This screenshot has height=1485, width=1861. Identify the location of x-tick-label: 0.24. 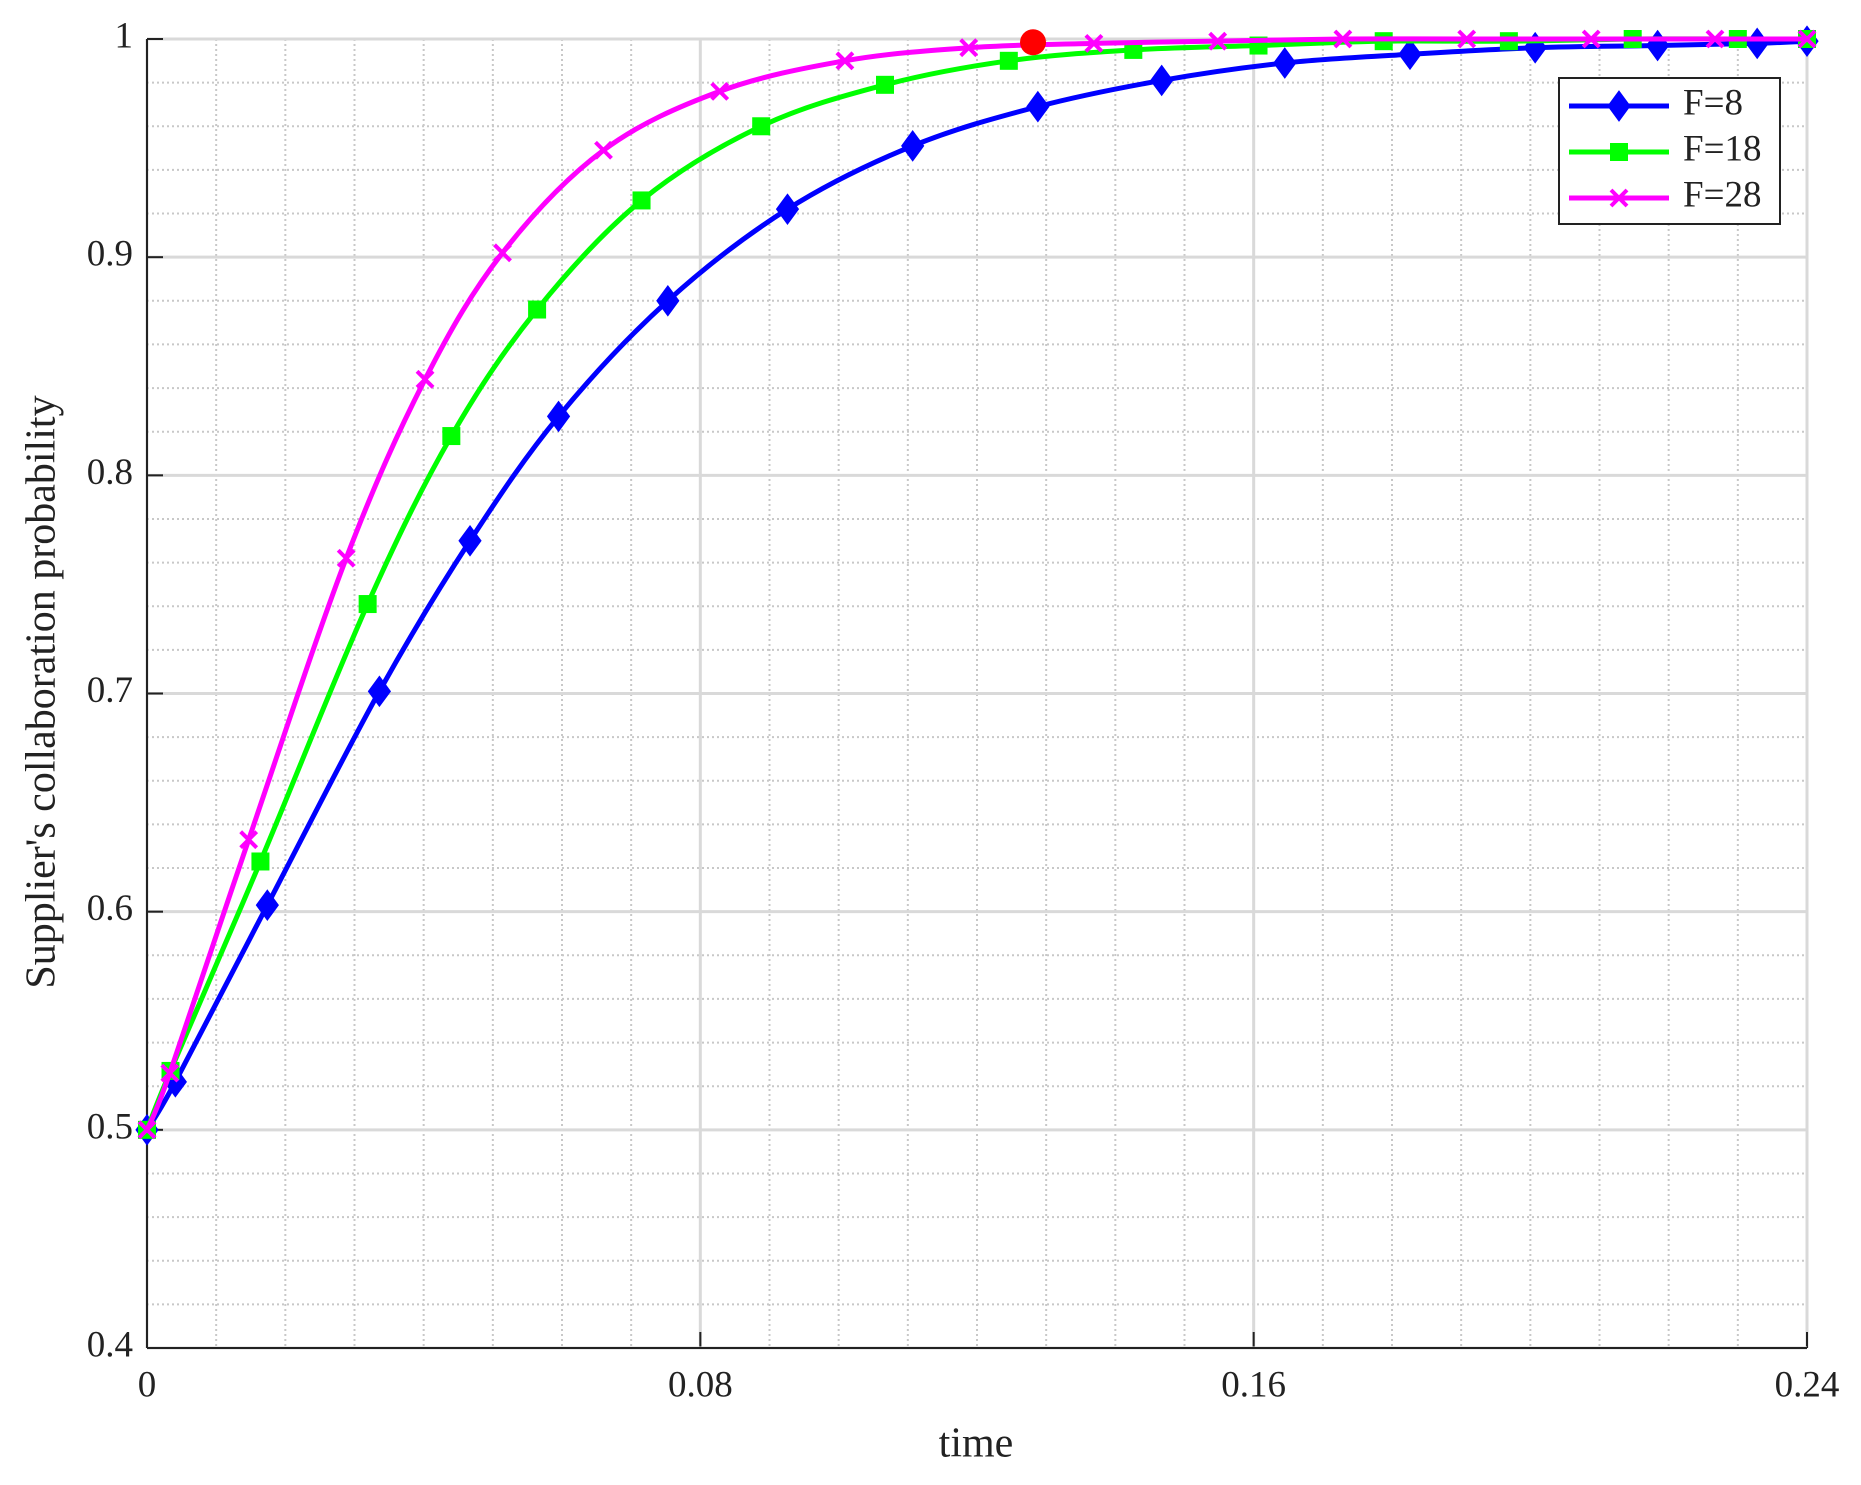
(1807, 1384).